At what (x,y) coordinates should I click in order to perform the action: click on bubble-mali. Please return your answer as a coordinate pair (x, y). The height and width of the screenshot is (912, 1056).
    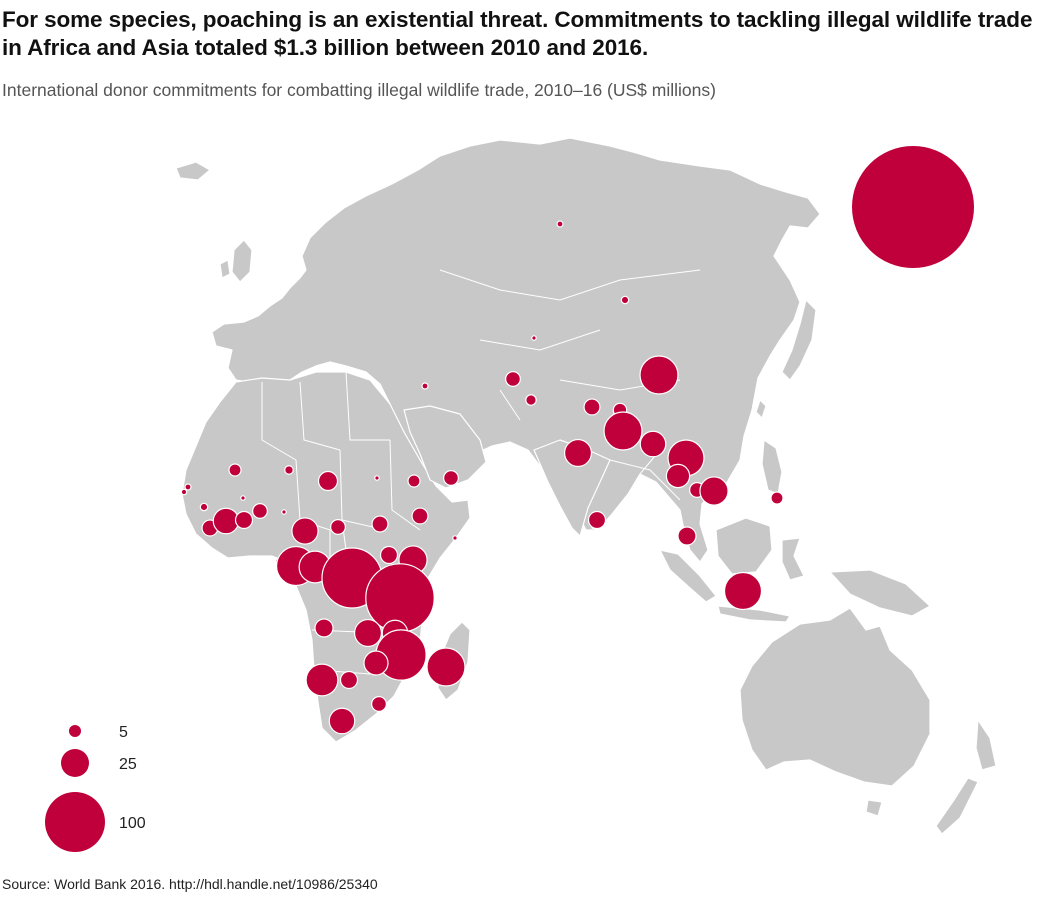
    Looking at the image, I should click on (235, 470).